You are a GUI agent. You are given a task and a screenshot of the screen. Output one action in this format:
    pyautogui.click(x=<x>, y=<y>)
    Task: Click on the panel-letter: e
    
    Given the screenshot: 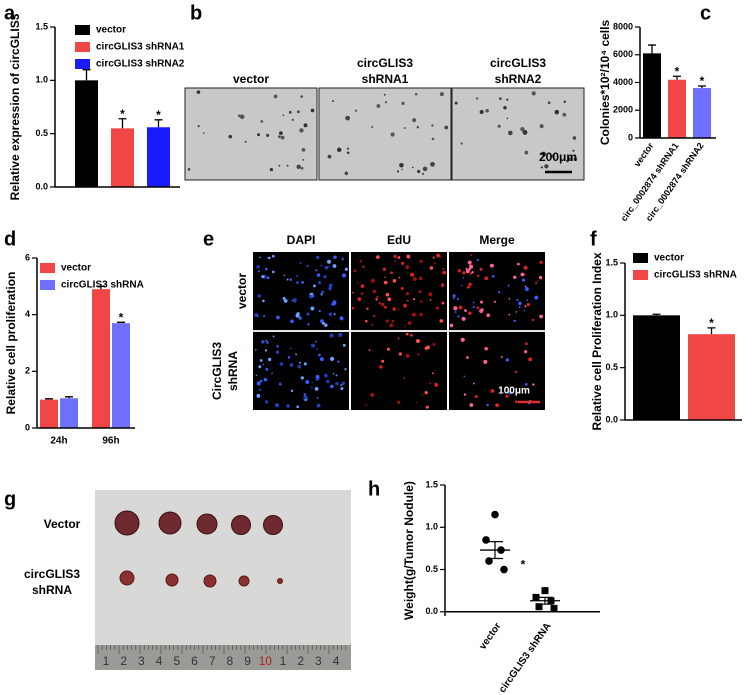 What is the action you would take?
    pyautogui.click(x=208, y=239)
    